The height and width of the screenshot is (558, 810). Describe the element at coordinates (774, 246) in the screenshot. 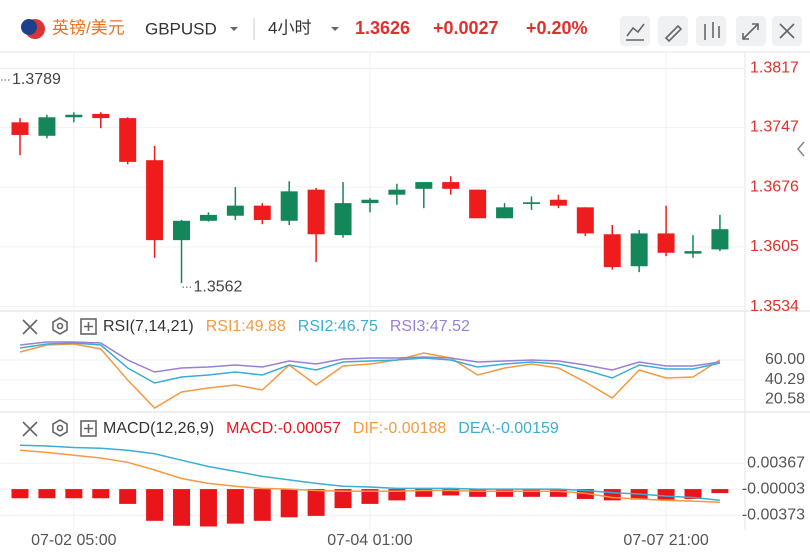

I see `y-tick-label: 1.3605` at that location.